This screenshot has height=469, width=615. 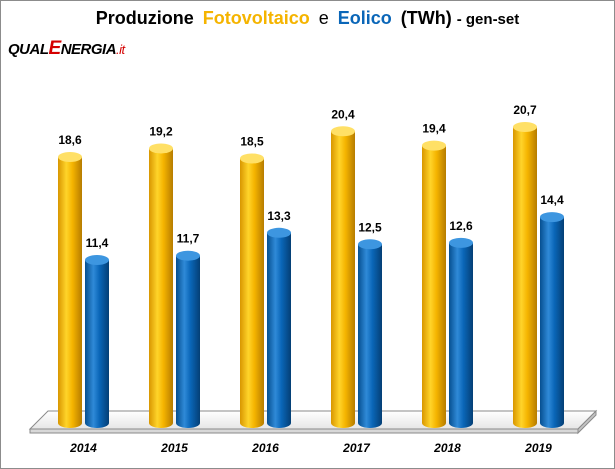 I want to click on bar-eolico-2018, so click(x=461, y=335).